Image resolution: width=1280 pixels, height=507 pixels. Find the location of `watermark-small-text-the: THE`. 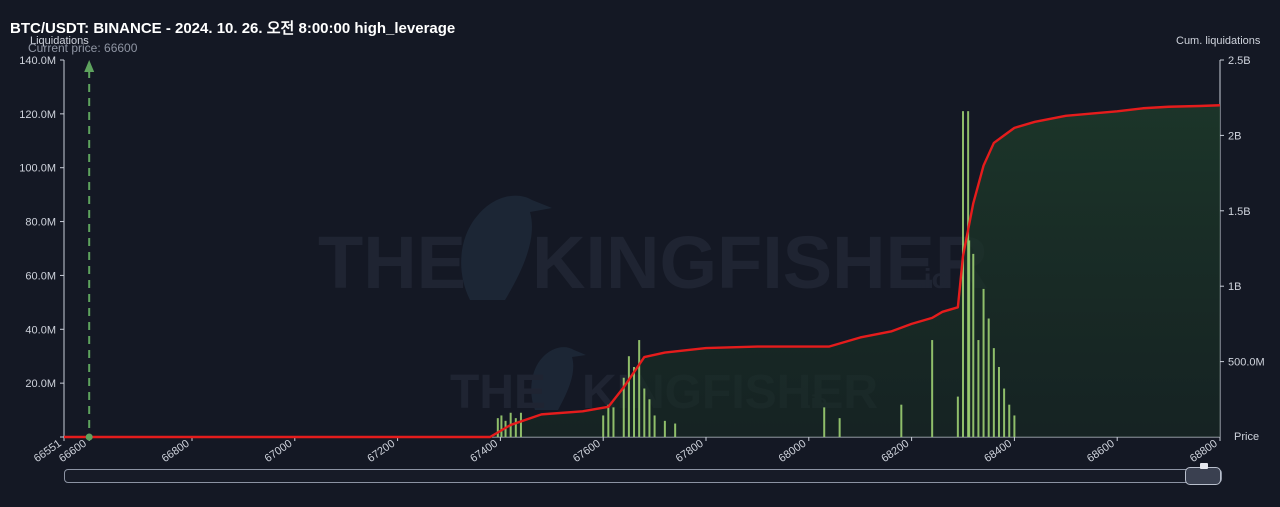

watermark-small-text-the: THE is located at coordinates (498, 392).